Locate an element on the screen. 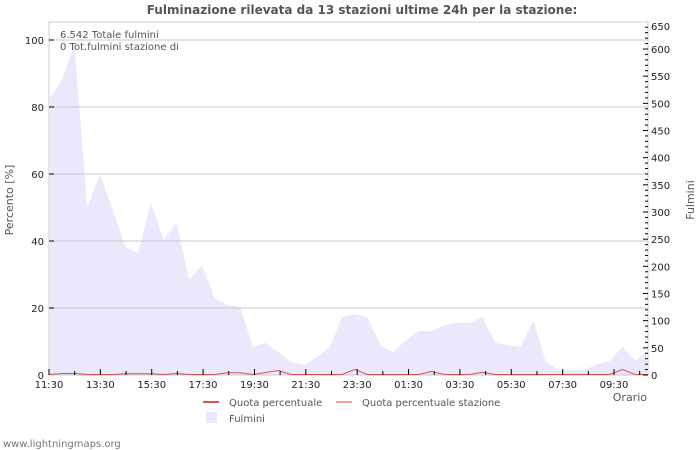  left-y-axis: 0 20 40 60 80 100 is located at coordinates (39, 209).